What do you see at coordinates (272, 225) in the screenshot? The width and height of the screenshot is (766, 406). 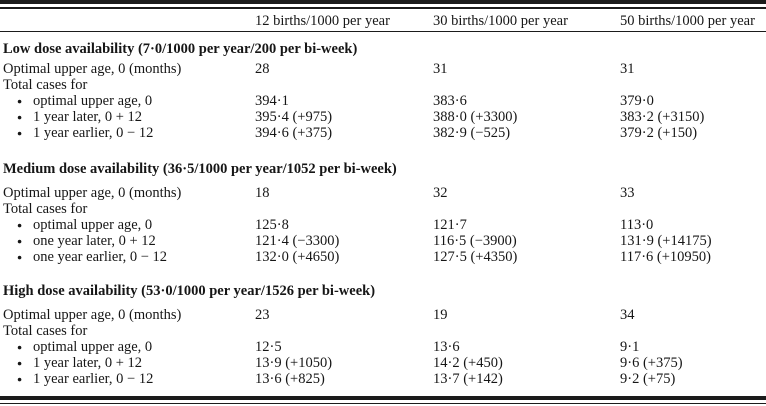 I see `value-cell: 125·8` at bounding box center [272, 225].